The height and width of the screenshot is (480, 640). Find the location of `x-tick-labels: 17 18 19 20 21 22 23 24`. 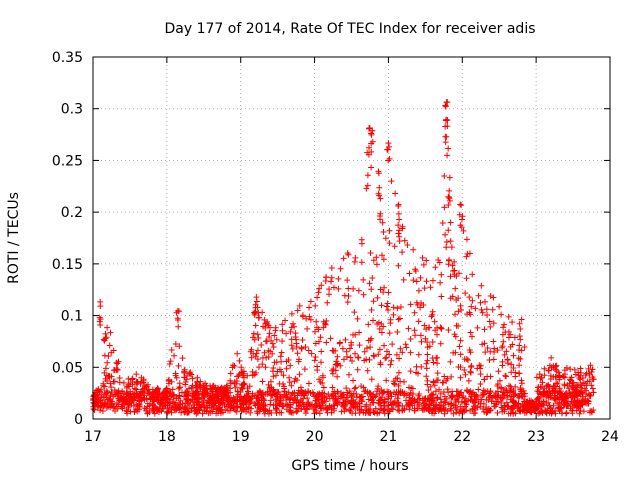

x-tick-labels: 17 18 19 20 21 22 23 24 is located at coordinates (351, 437).